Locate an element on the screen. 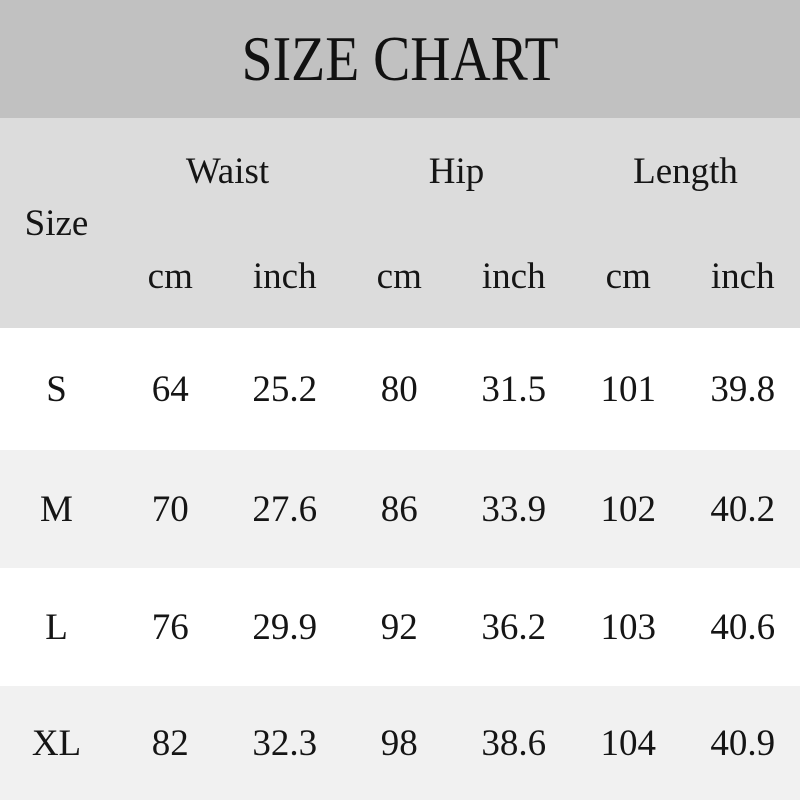 Image resolution: width=800 pixels, height=800 pixels. group-header-waist: Waist is located at coordinates (227, 171).